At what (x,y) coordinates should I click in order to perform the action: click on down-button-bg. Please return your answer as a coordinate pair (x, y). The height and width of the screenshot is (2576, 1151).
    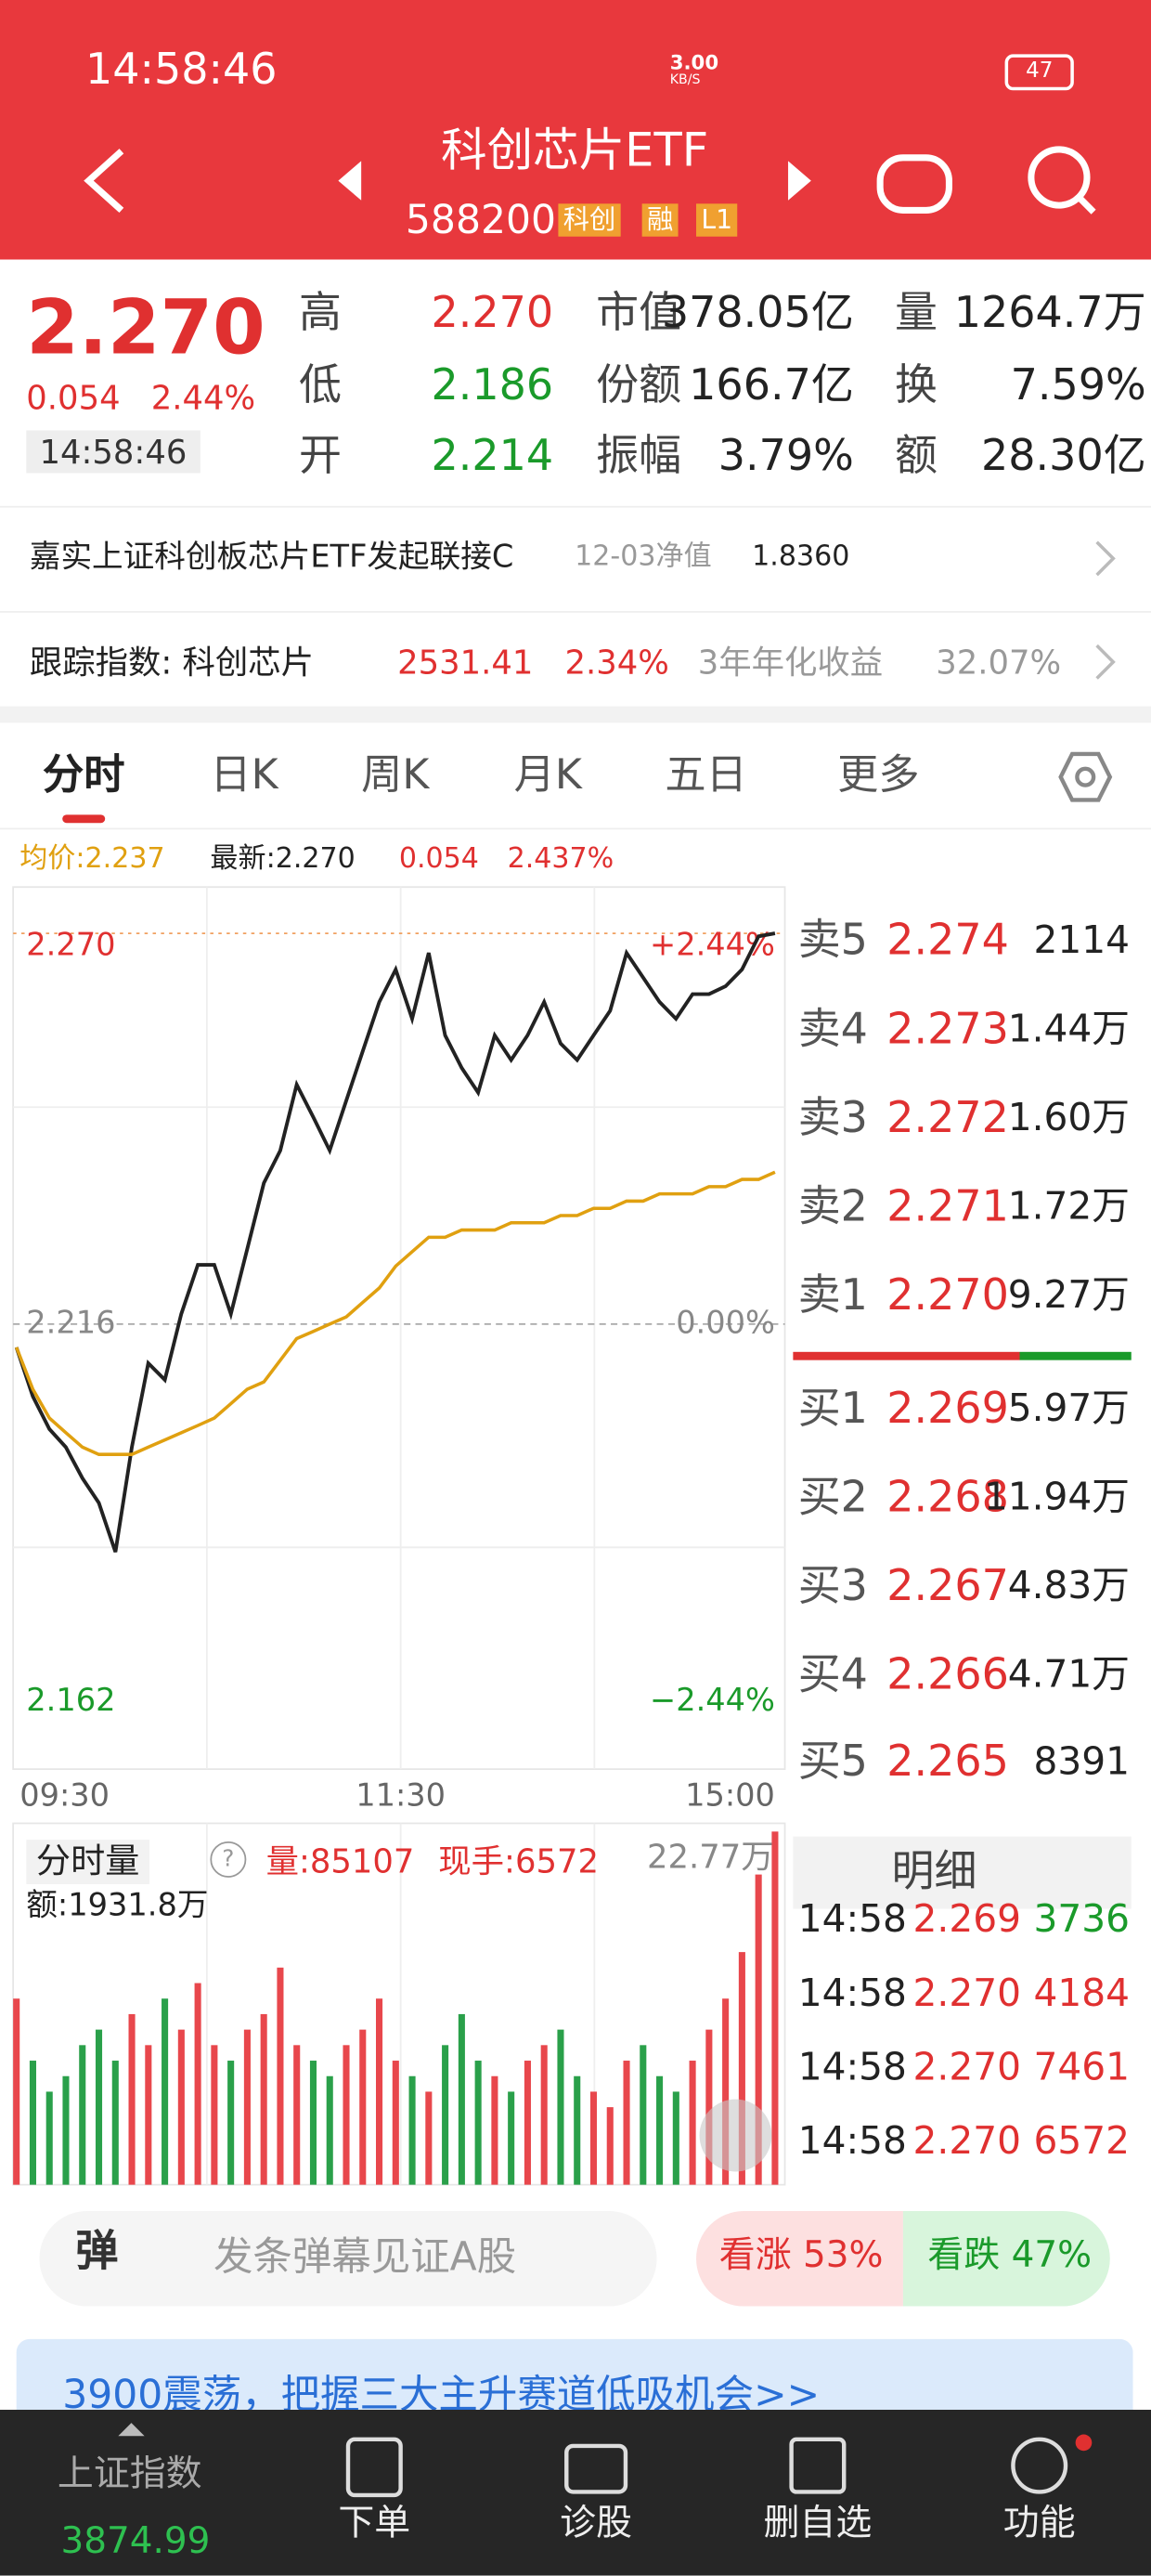
    Looking at the image, I should click on (1006, 2258).